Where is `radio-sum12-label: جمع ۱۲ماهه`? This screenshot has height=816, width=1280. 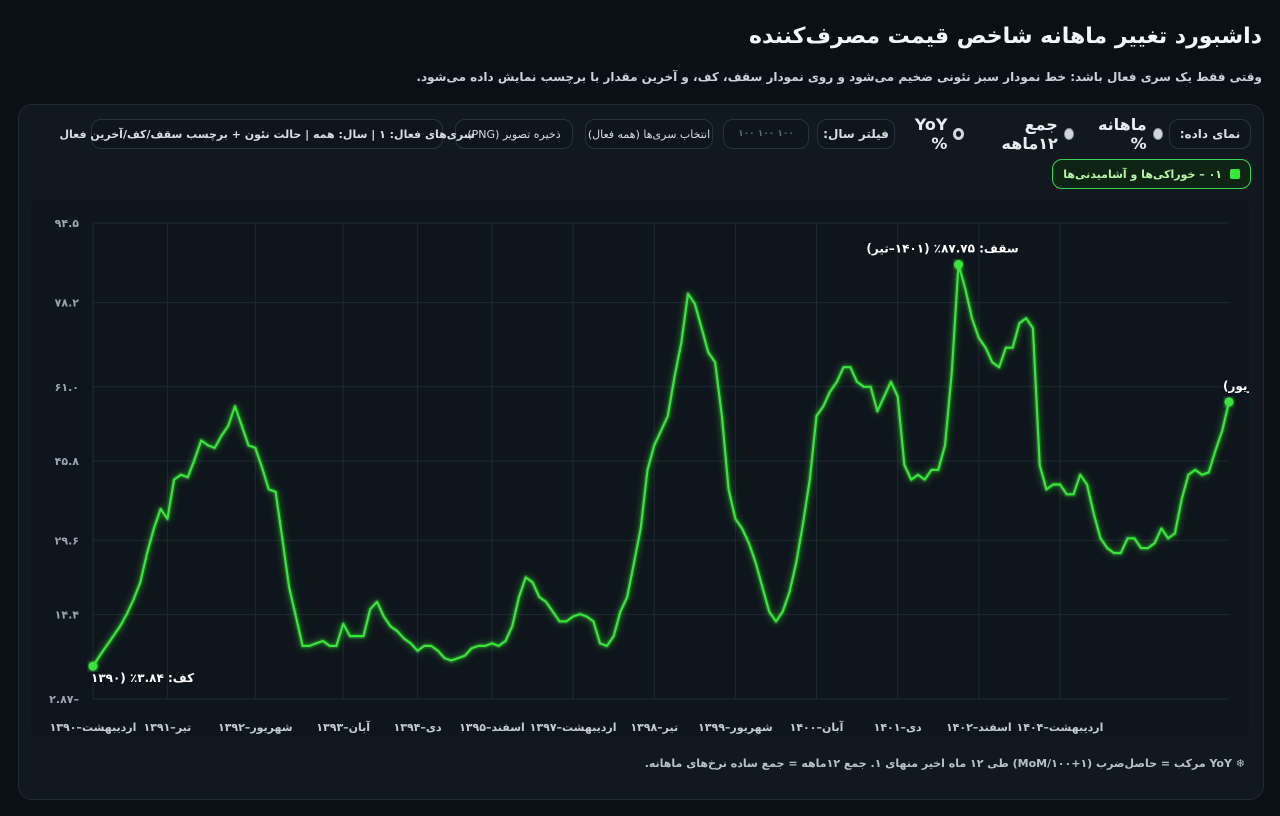
radio-sum12-label: جمع ۱۲ماهه is located at coordinates (1029, 134).